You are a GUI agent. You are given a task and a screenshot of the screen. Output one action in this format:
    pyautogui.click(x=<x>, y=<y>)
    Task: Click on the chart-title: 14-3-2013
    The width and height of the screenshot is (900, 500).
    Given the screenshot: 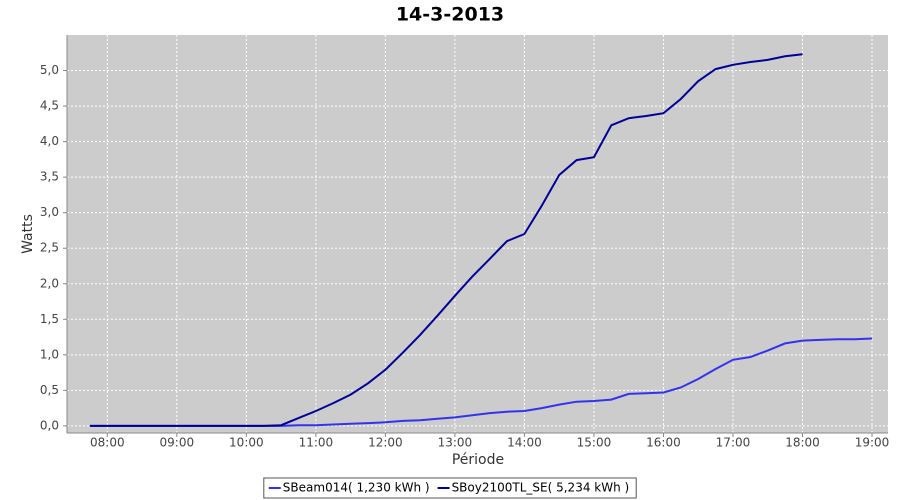 What is the action you would take?
    pyautogui.click(x=450, y=15)
    